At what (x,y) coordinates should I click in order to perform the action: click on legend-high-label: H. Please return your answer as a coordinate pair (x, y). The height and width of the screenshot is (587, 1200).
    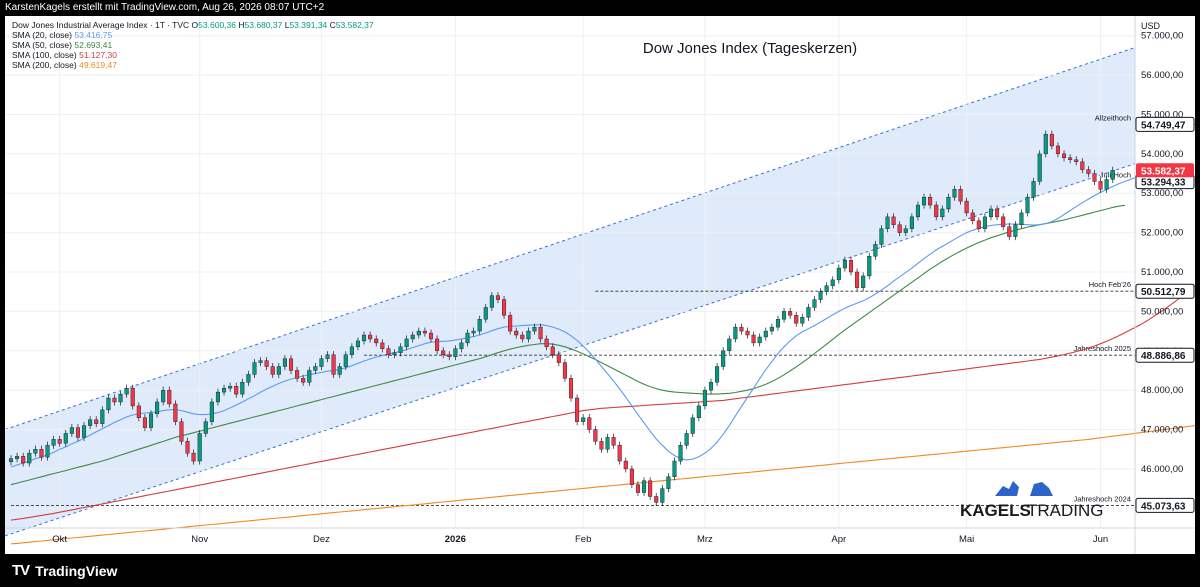
    Looking at the image, I should click on (241, 25).